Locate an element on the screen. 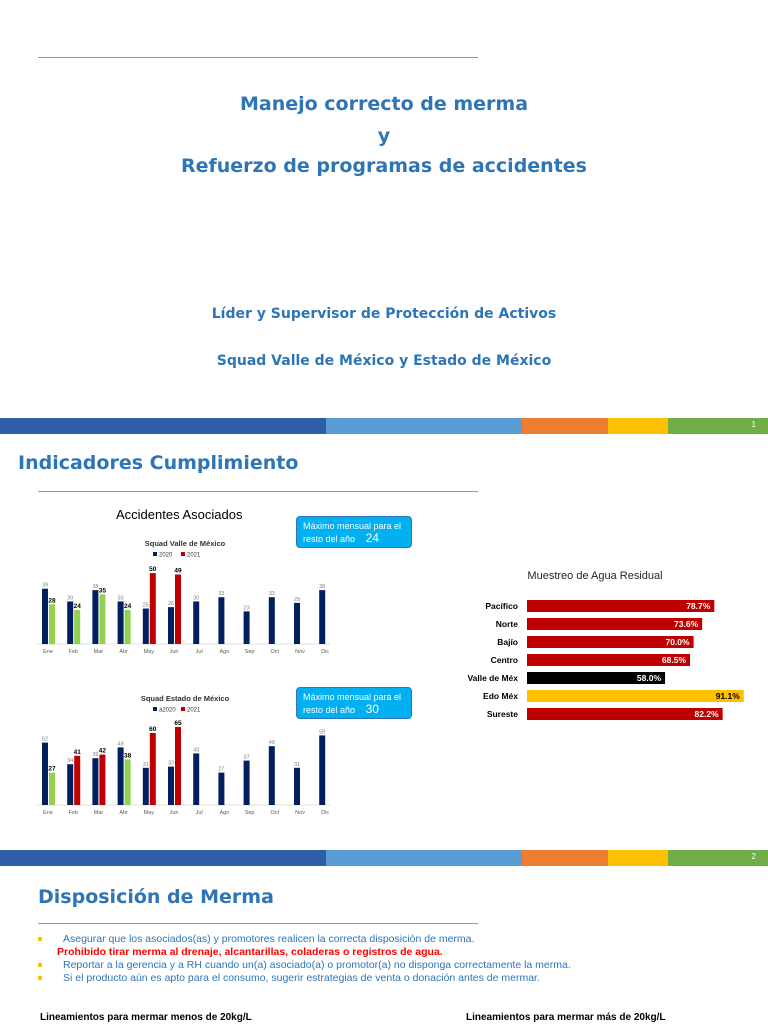 This screenshot has width=768, height=1024. legend-label-2020: a2020 is located at coordinates (167, 711).